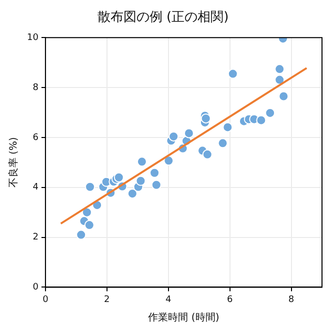  Describe the element at coordinates (33, 37) in the screenshot. I see `y-tick-label: 10` at that location.